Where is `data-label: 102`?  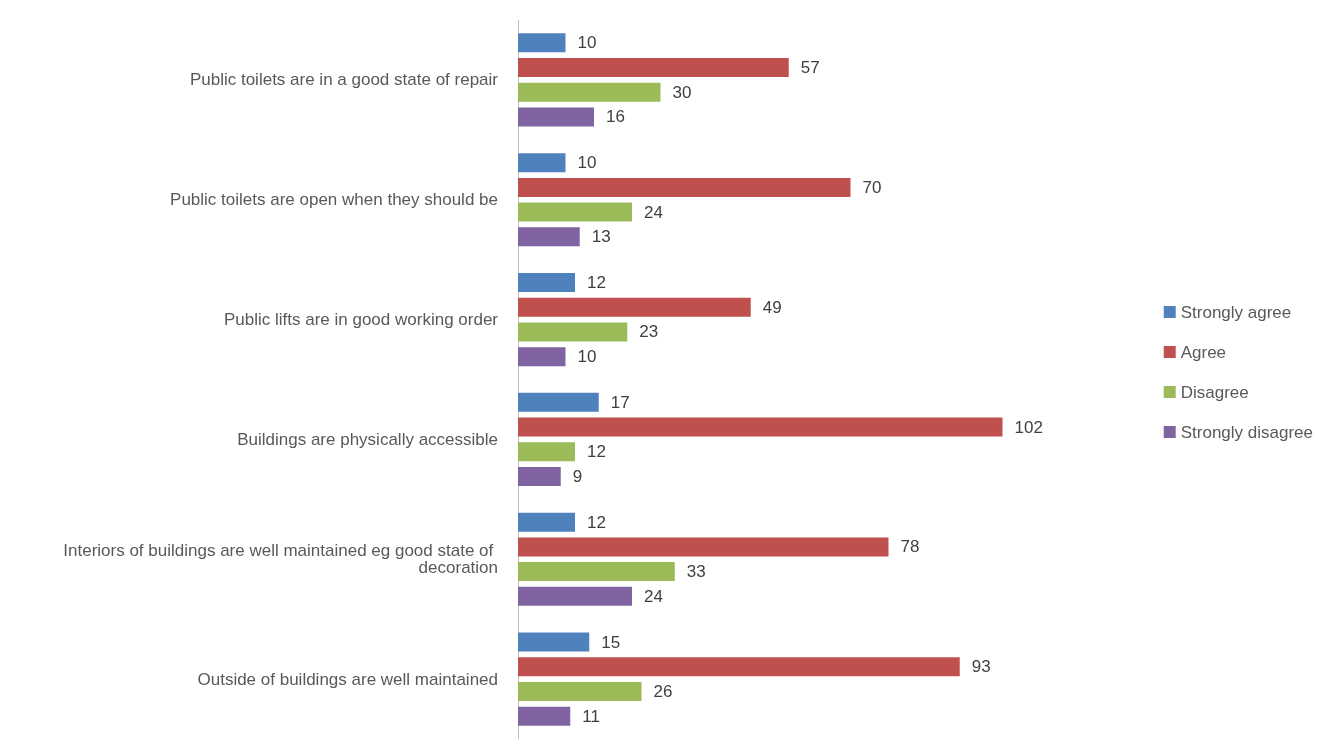 data-label: 102 is located at coordinates (1028, 427).